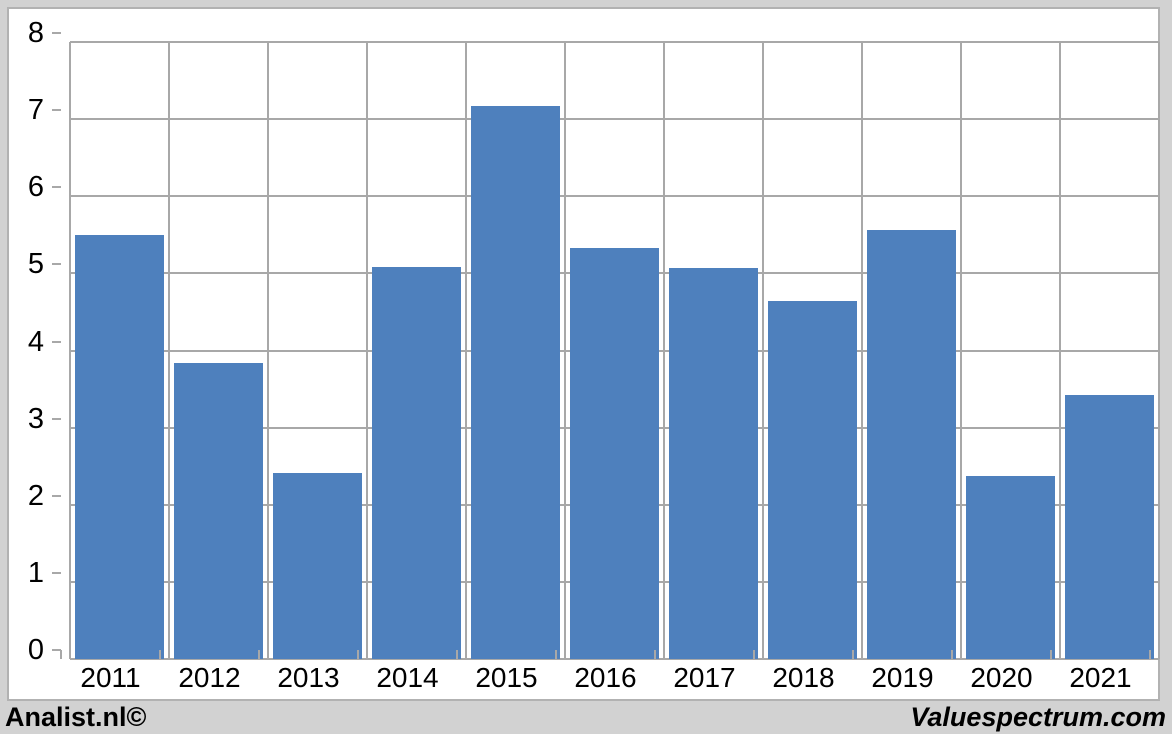  What do you see at coordinates (119, 446) in the screenshot?
I see `bar-2011` at bounding box center [119, 446].